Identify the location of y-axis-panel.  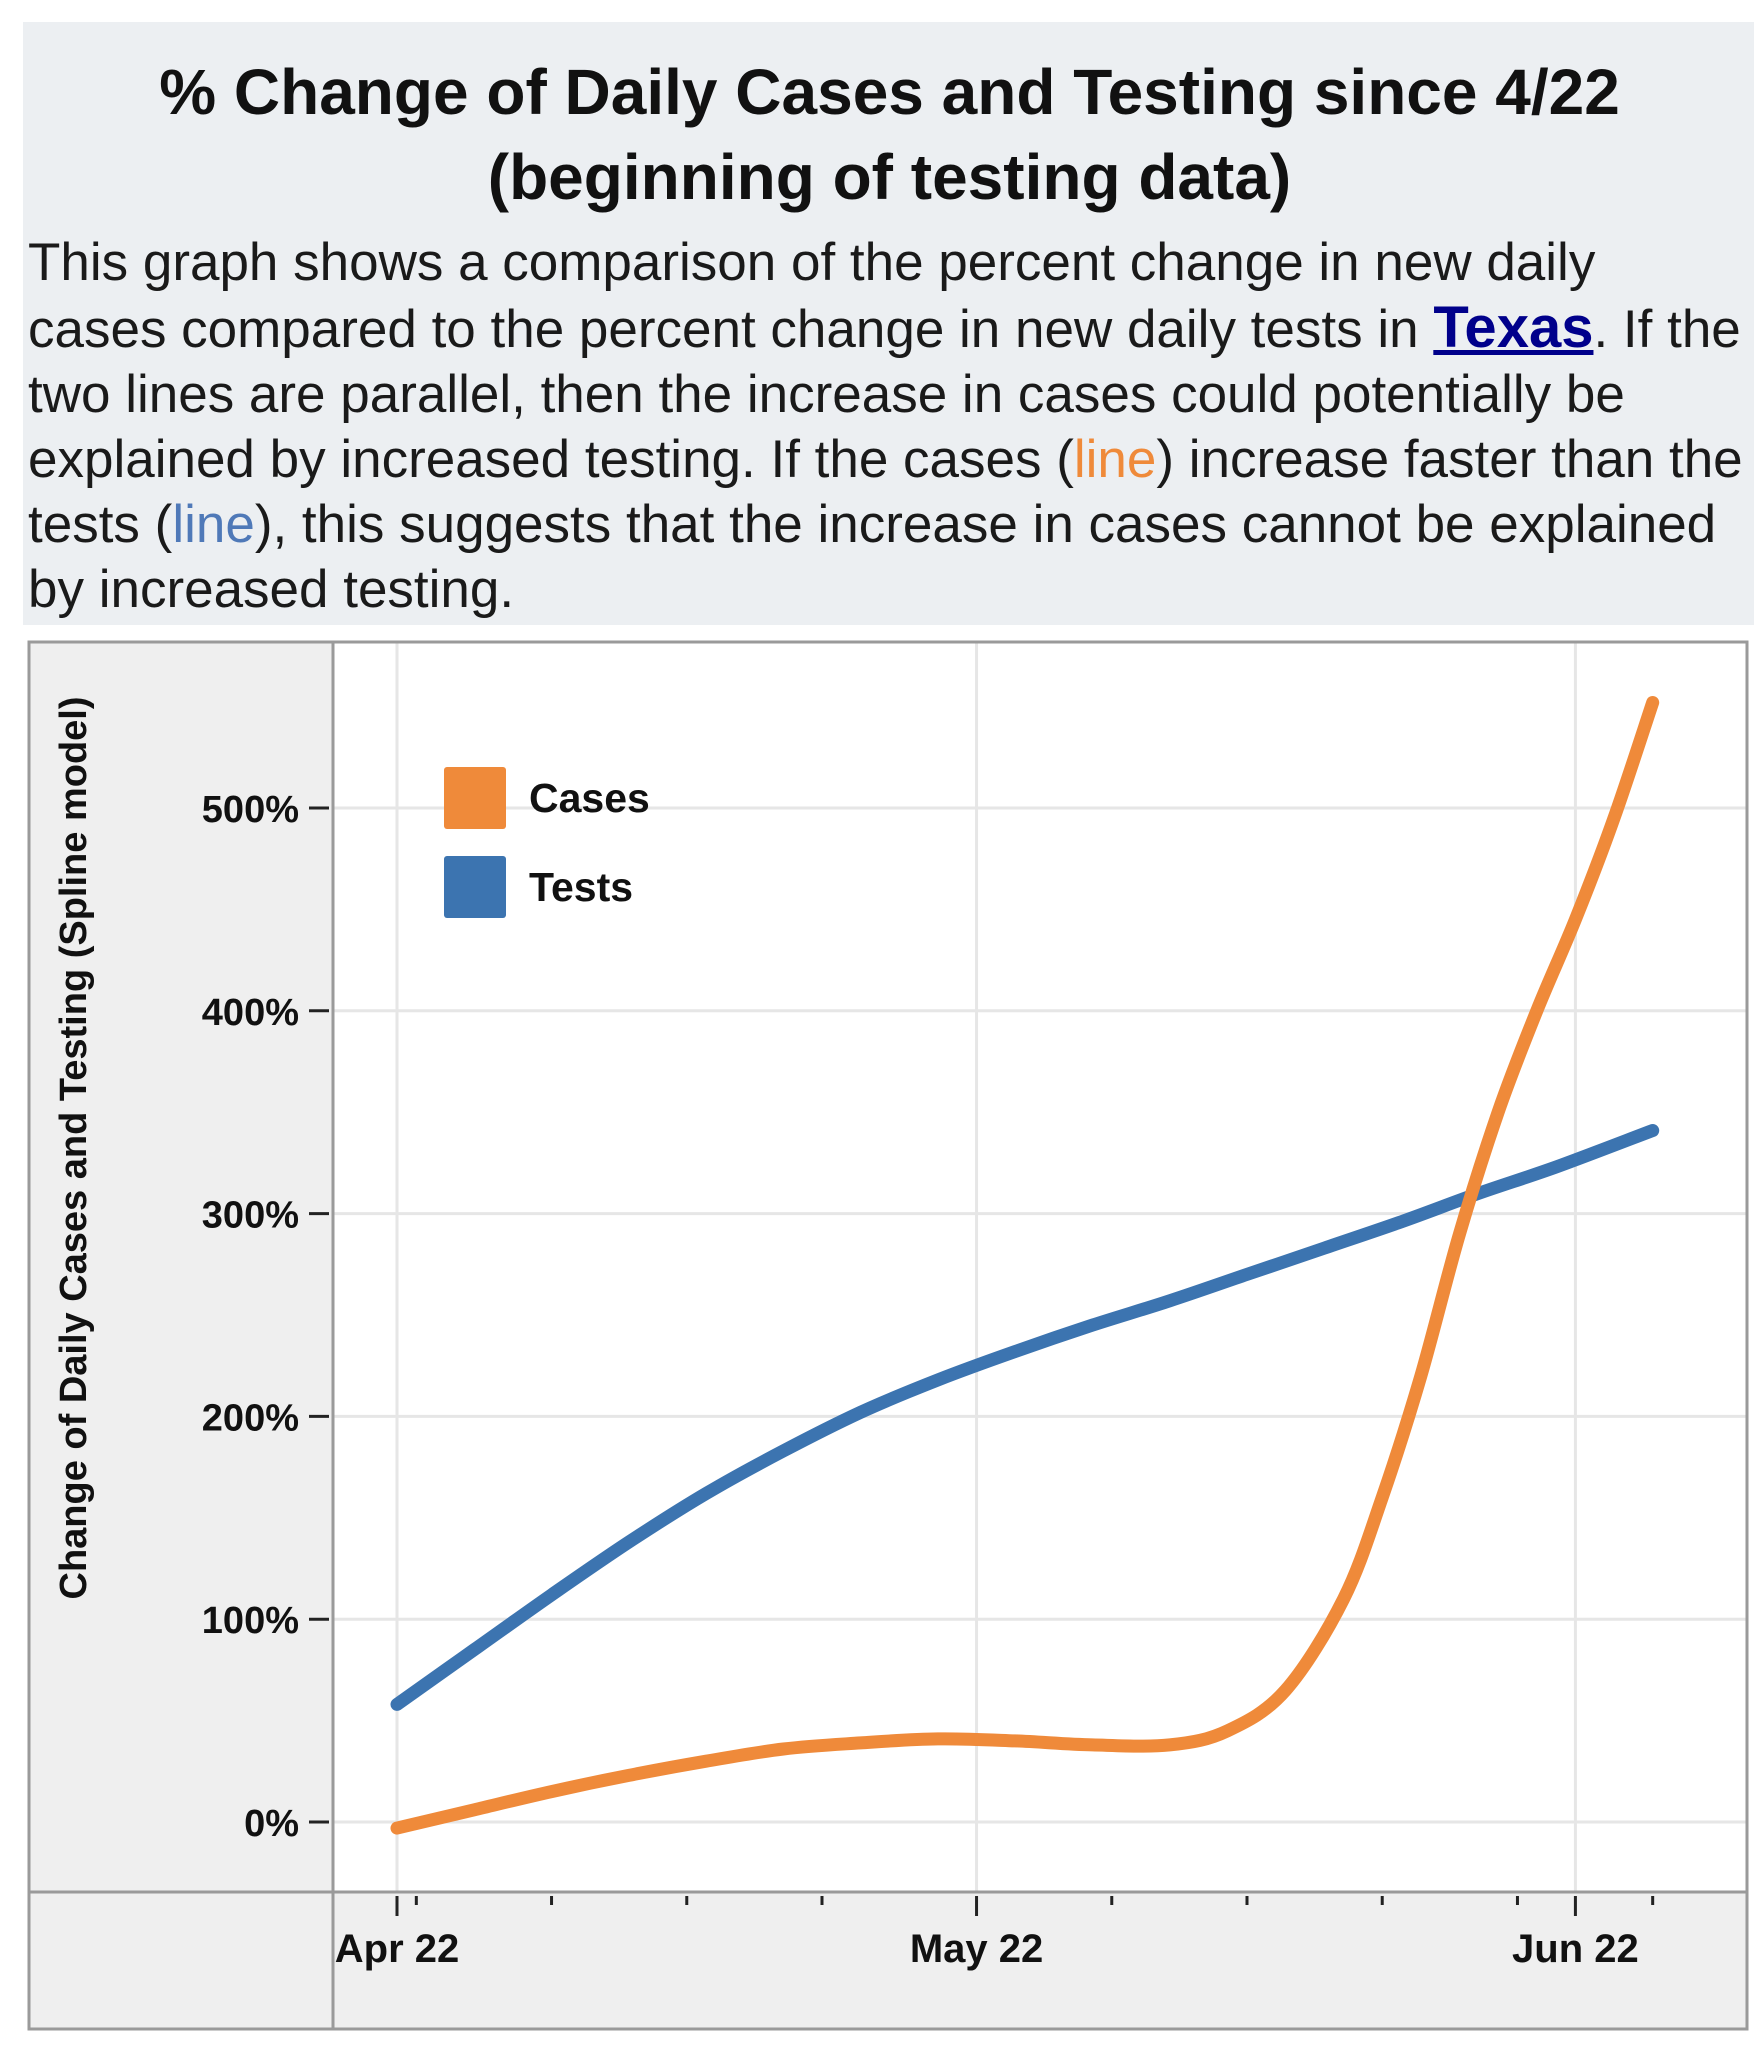
(181, 1267).